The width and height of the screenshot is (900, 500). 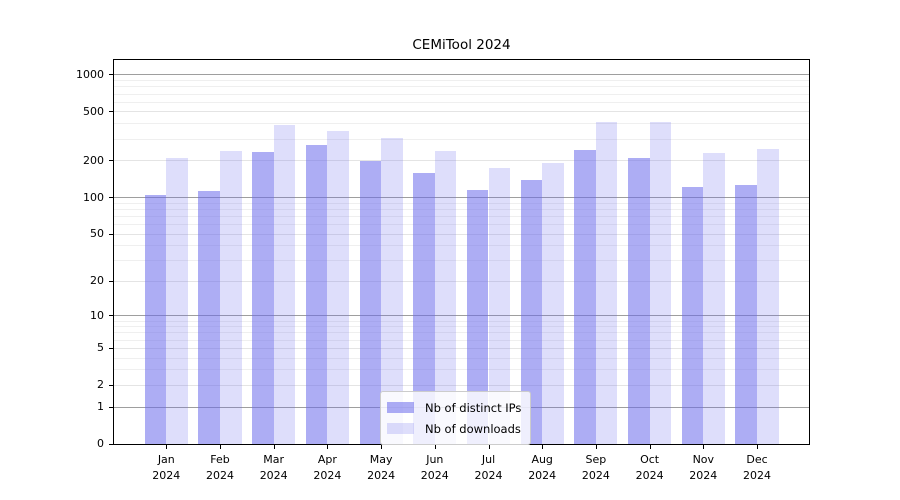 I want to click on y-tick-label-2: 2, so click(x=100, y=385).